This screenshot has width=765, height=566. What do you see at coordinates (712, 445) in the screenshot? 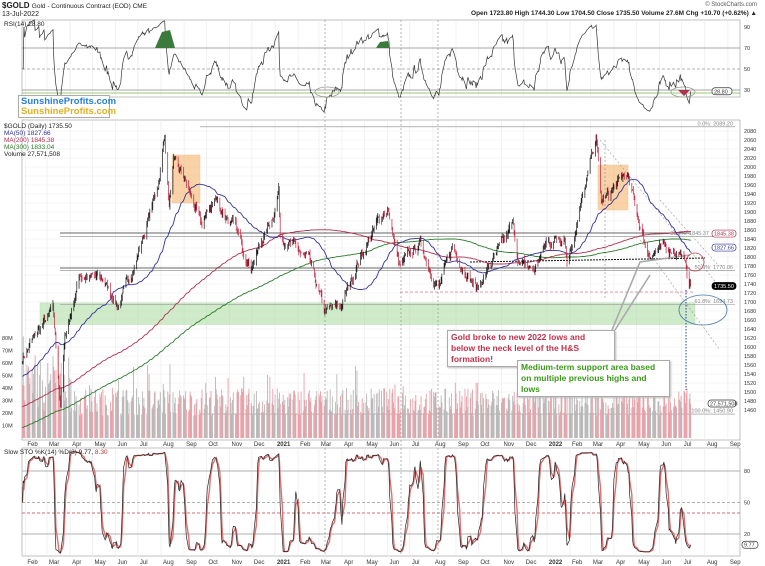
I see `x-tick-label: Aug` at bounding box center [712, 445].